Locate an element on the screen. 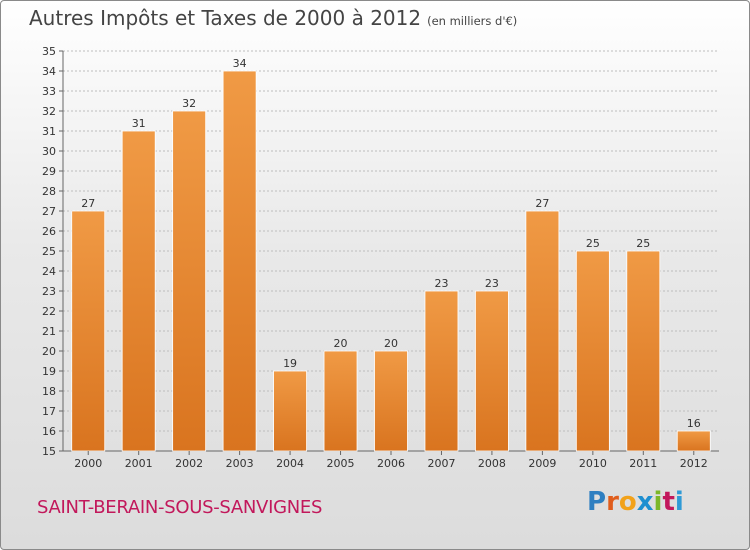 This screenshot has width=750, height=550. y-tick-label: 34 is located at coordinates (49, 71).